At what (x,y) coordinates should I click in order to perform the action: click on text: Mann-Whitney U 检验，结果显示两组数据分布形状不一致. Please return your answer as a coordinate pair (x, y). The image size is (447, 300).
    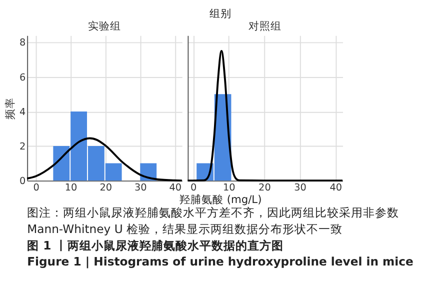
    Looking at the image, I should click on (185, 229).